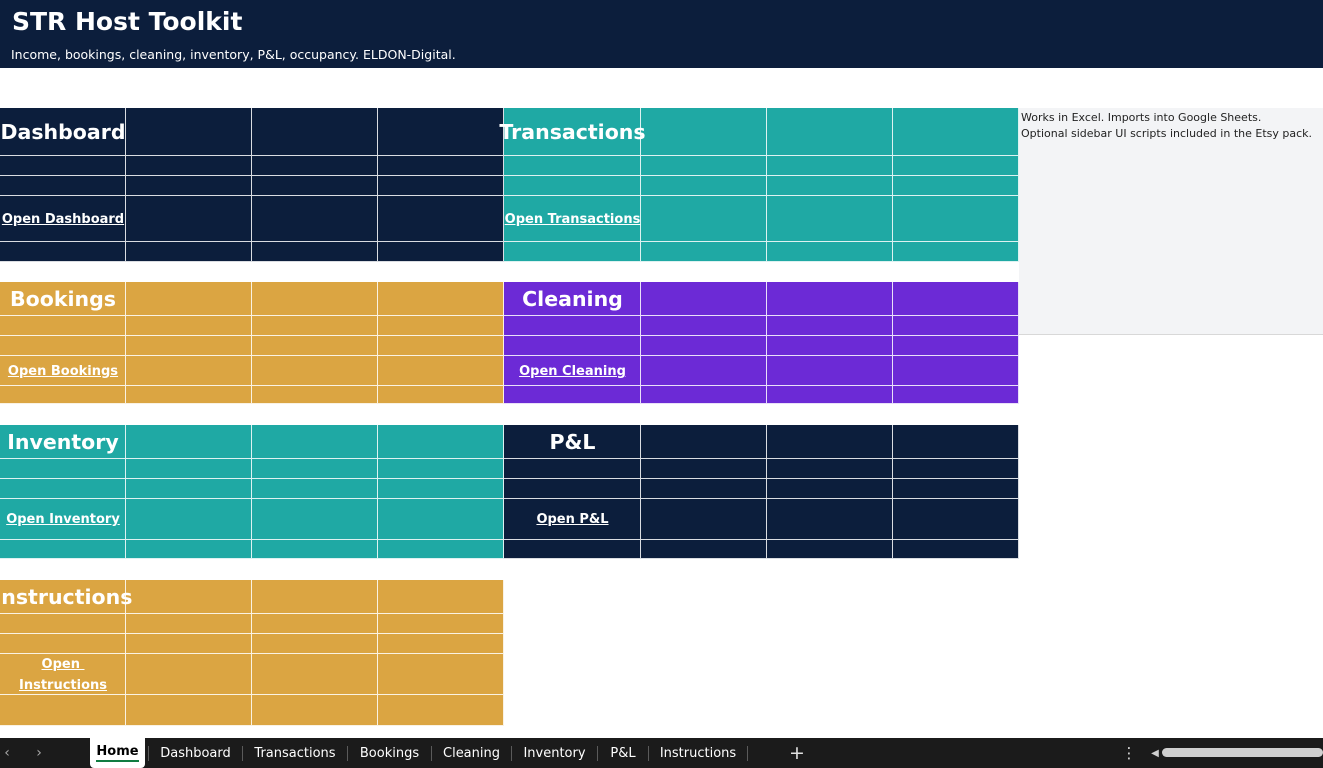 This screenshot has width=1323, height=768. I want to click on tab-home: Home, so click(117, 753).